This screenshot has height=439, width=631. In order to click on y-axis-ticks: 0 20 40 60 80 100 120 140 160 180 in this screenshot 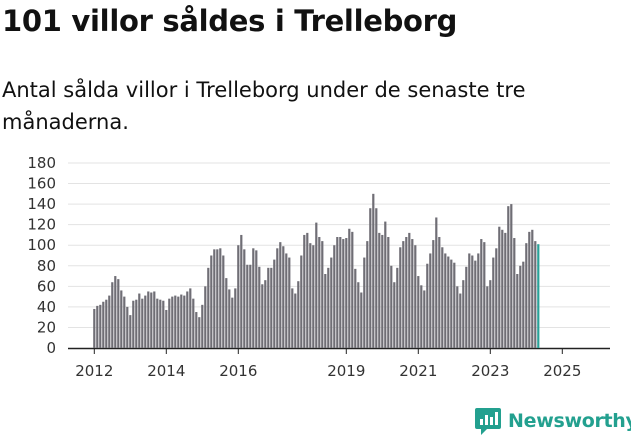, I will do `click(41, 255)`.